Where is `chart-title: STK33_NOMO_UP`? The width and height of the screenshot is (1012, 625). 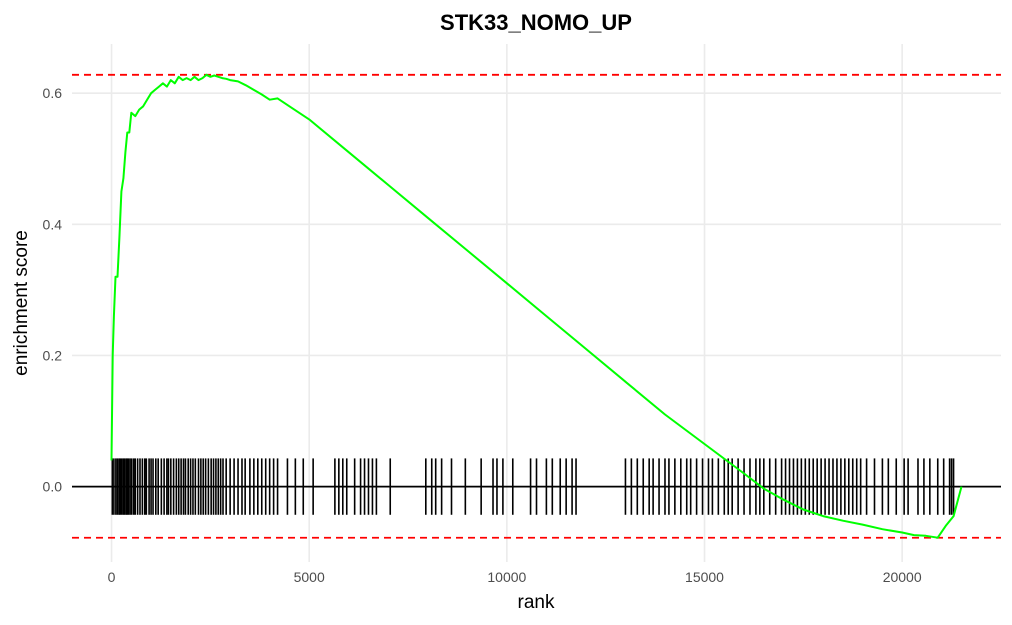 chart-title: STK33_NOMO_UP is located at coordinates (536, 22).